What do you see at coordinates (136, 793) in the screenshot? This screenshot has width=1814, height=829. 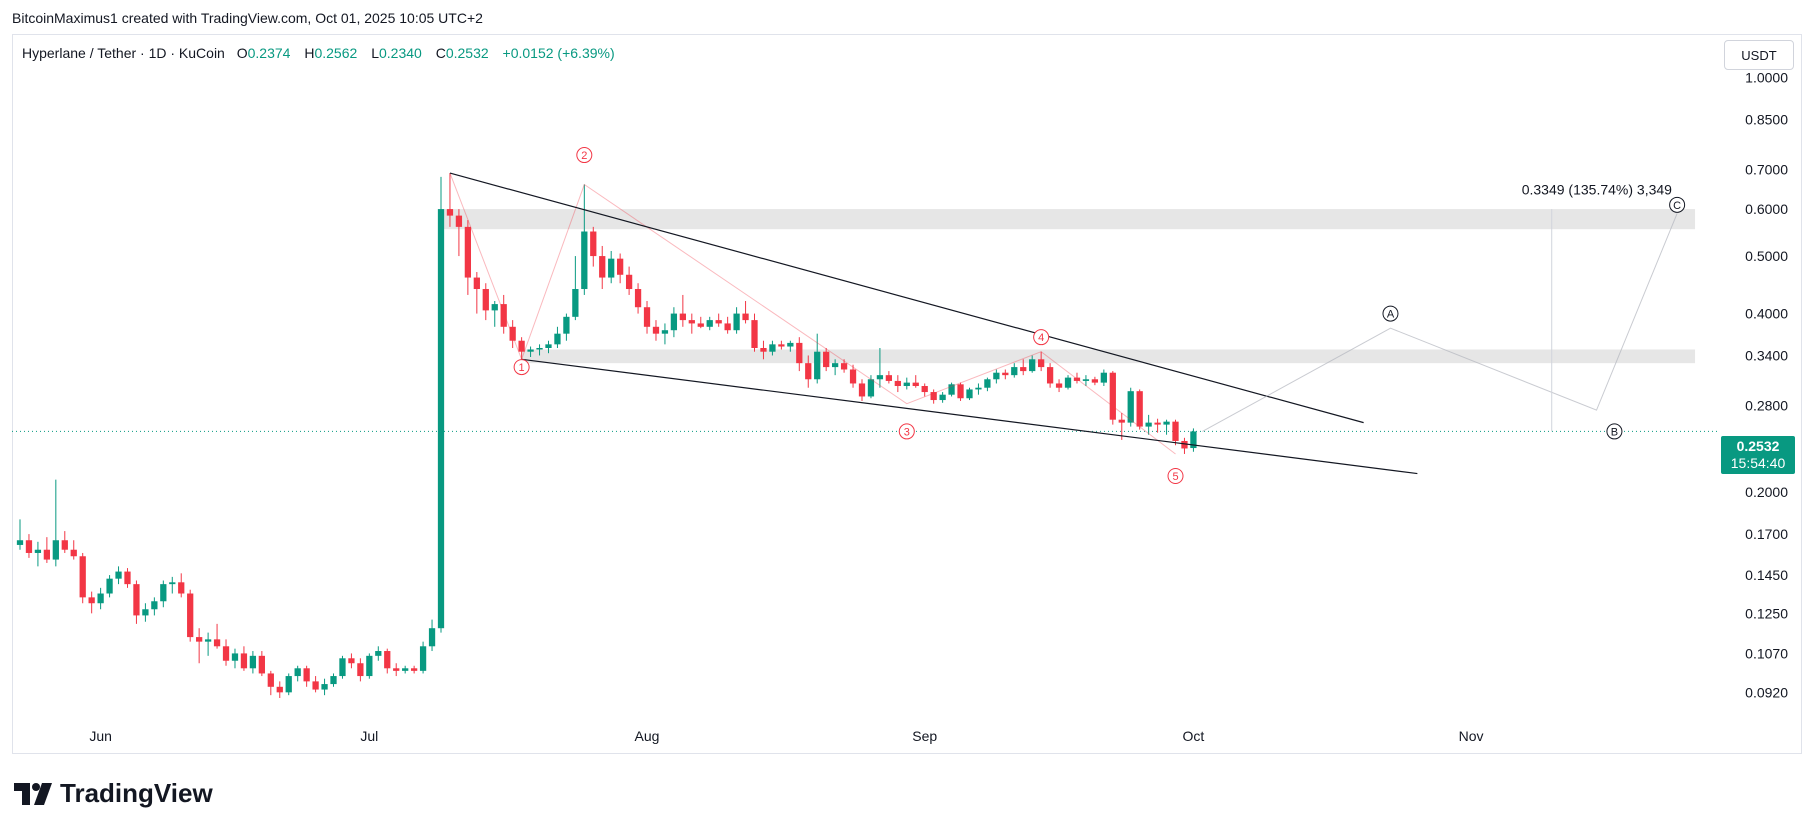 I see `tradingview-logo-text: TradingView` at bounding box center [136, 793].